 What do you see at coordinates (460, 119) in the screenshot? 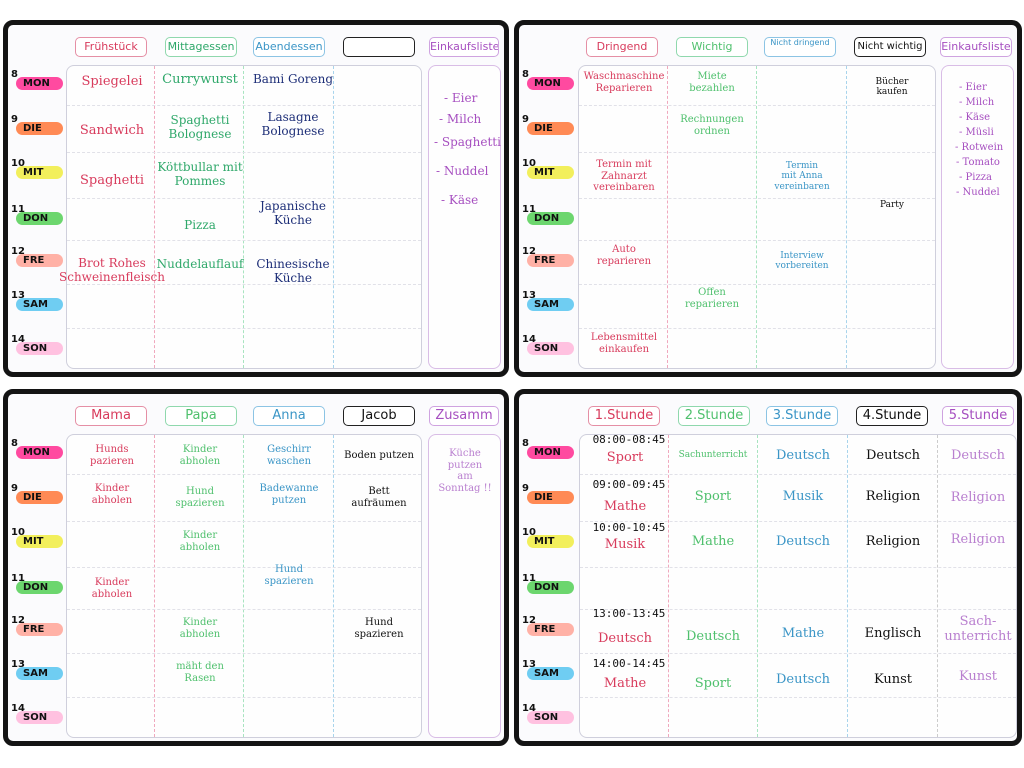
I see `list-item: - Milch` at bounding box center [460, 119].